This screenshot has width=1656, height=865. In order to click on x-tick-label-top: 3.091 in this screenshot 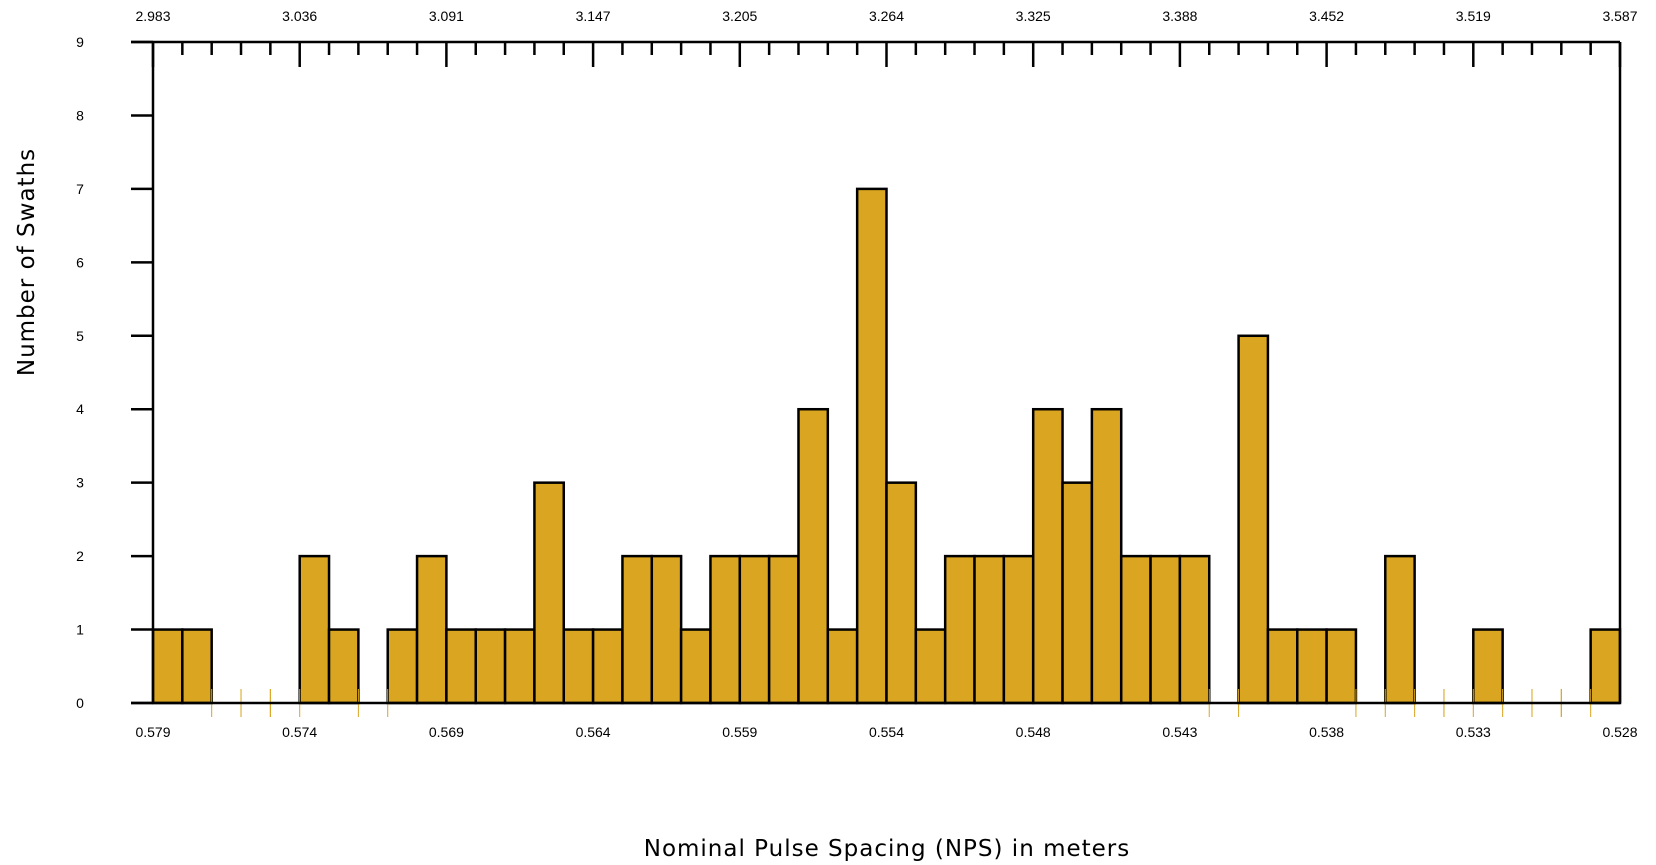, I will do `click(446, 16)`.